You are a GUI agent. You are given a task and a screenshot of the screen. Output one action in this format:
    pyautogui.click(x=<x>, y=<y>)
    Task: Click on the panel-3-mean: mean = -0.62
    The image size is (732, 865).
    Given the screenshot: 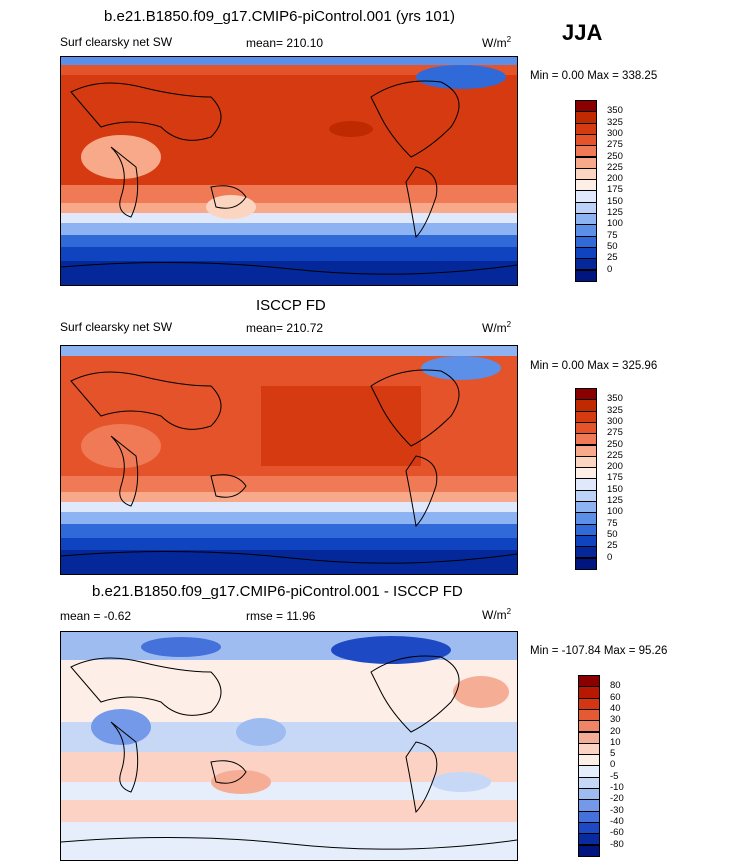 What is the action you would take?
    pyautogui.click(x=96, y=616)
    